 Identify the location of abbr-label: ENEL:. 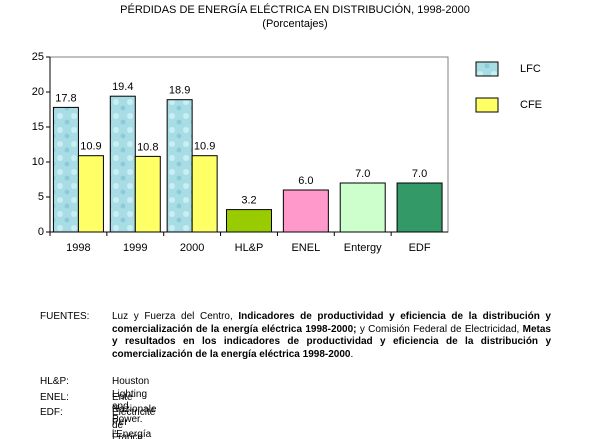
(54, 397).